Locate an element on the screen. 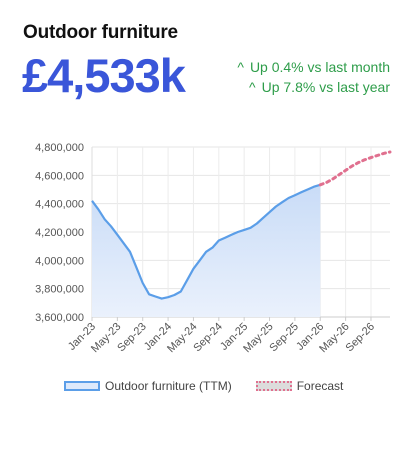 The image size is (415, 455). history-line is located at coordinates (206, 241).